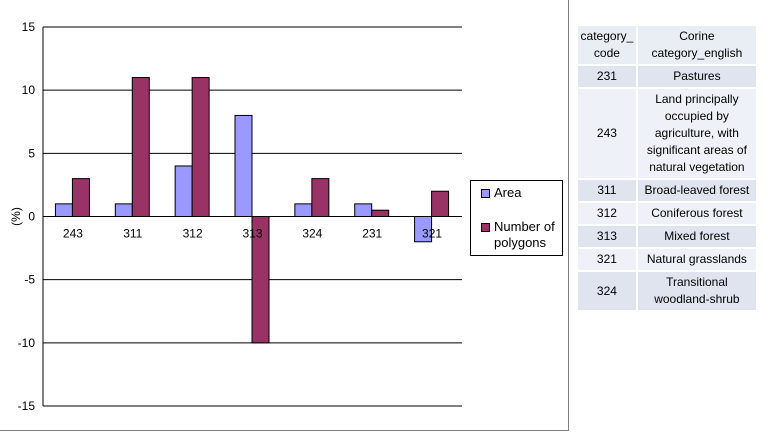 This screenshot has width=768, height=432. What do you see at coordinates (252, 234) in the screenshot?
I see `x-tick-label: 313` at bounding box center [252, 234].